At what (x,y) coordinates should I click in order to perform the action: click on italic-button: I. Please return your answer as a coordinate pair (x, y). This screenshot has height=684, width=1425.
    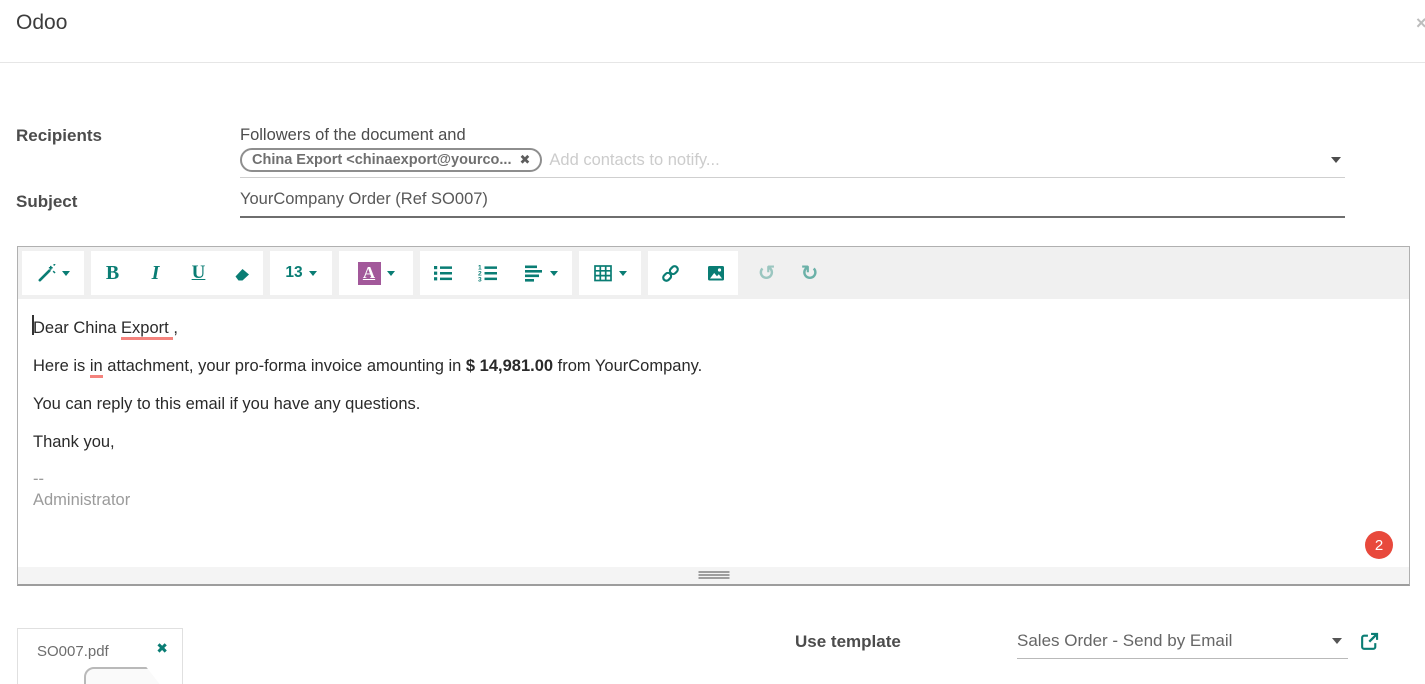
    Looking at the image, I should click on (155, 273).